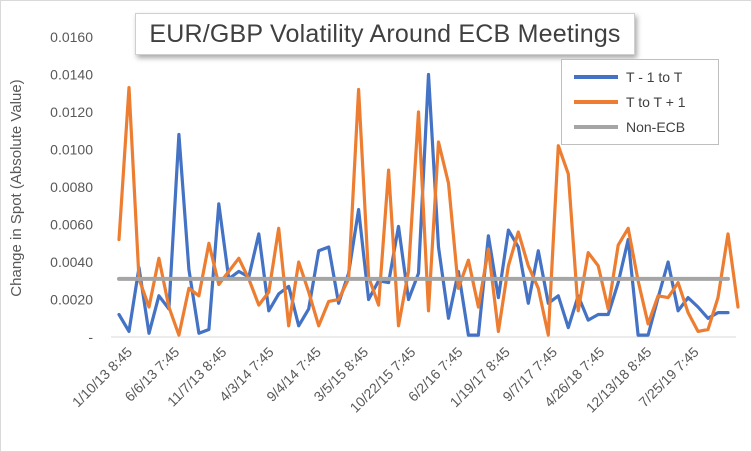 Image resolution: width=752 pixels, height=452 pixels. I want to click on y-tick-label: 0.0120, so click(71, 112).